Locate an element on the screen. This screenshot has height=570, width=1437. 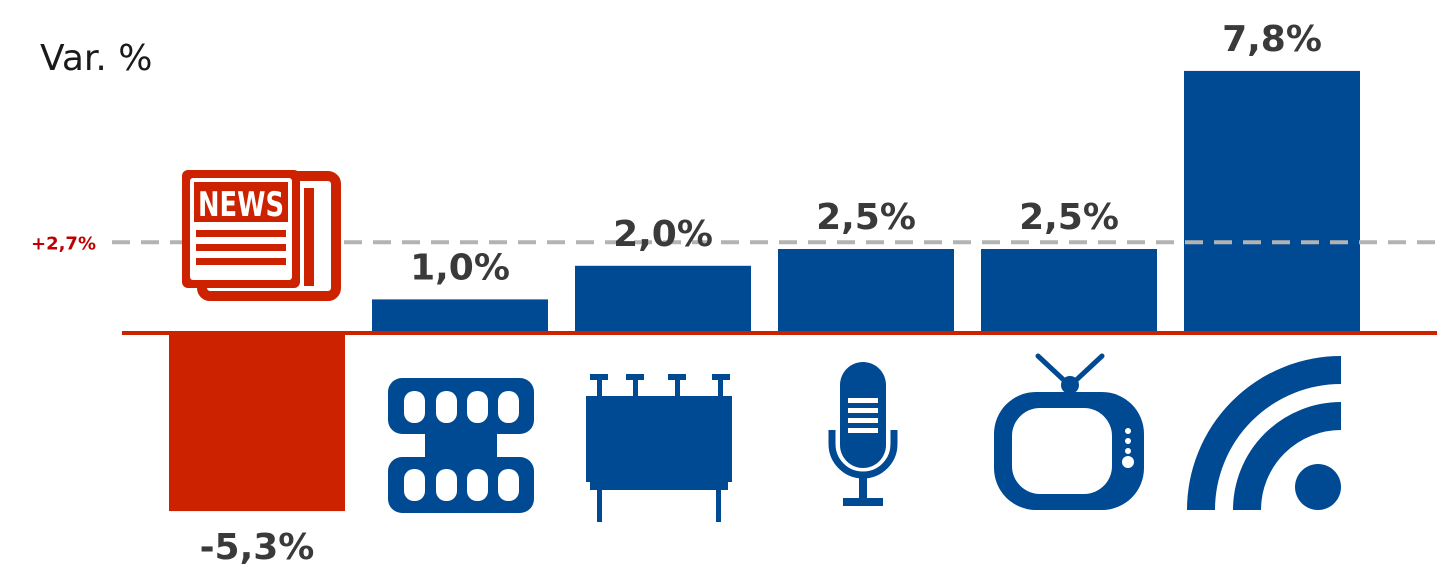
tv-icon is located at coordinates (1069, 431).